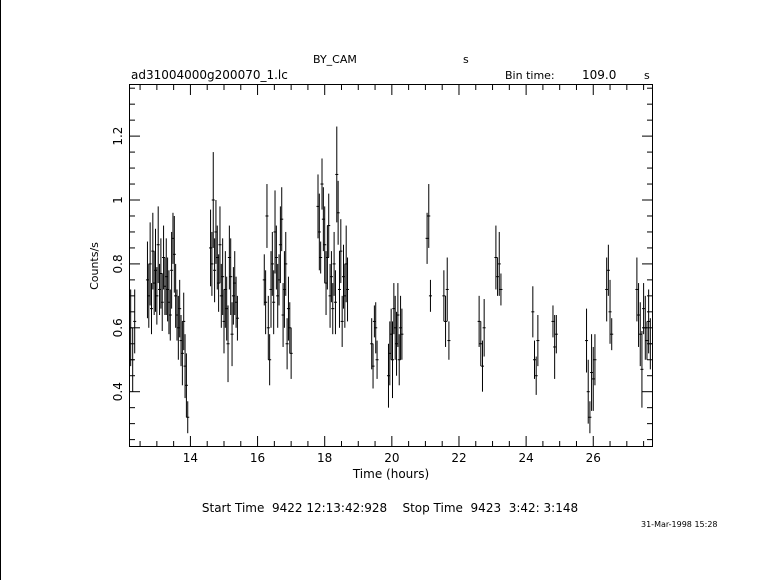 The height and width of the screenshot is (584, 781). I want to click on date-stamp: 31-Mar-1998 15:28, so click(679, 524).